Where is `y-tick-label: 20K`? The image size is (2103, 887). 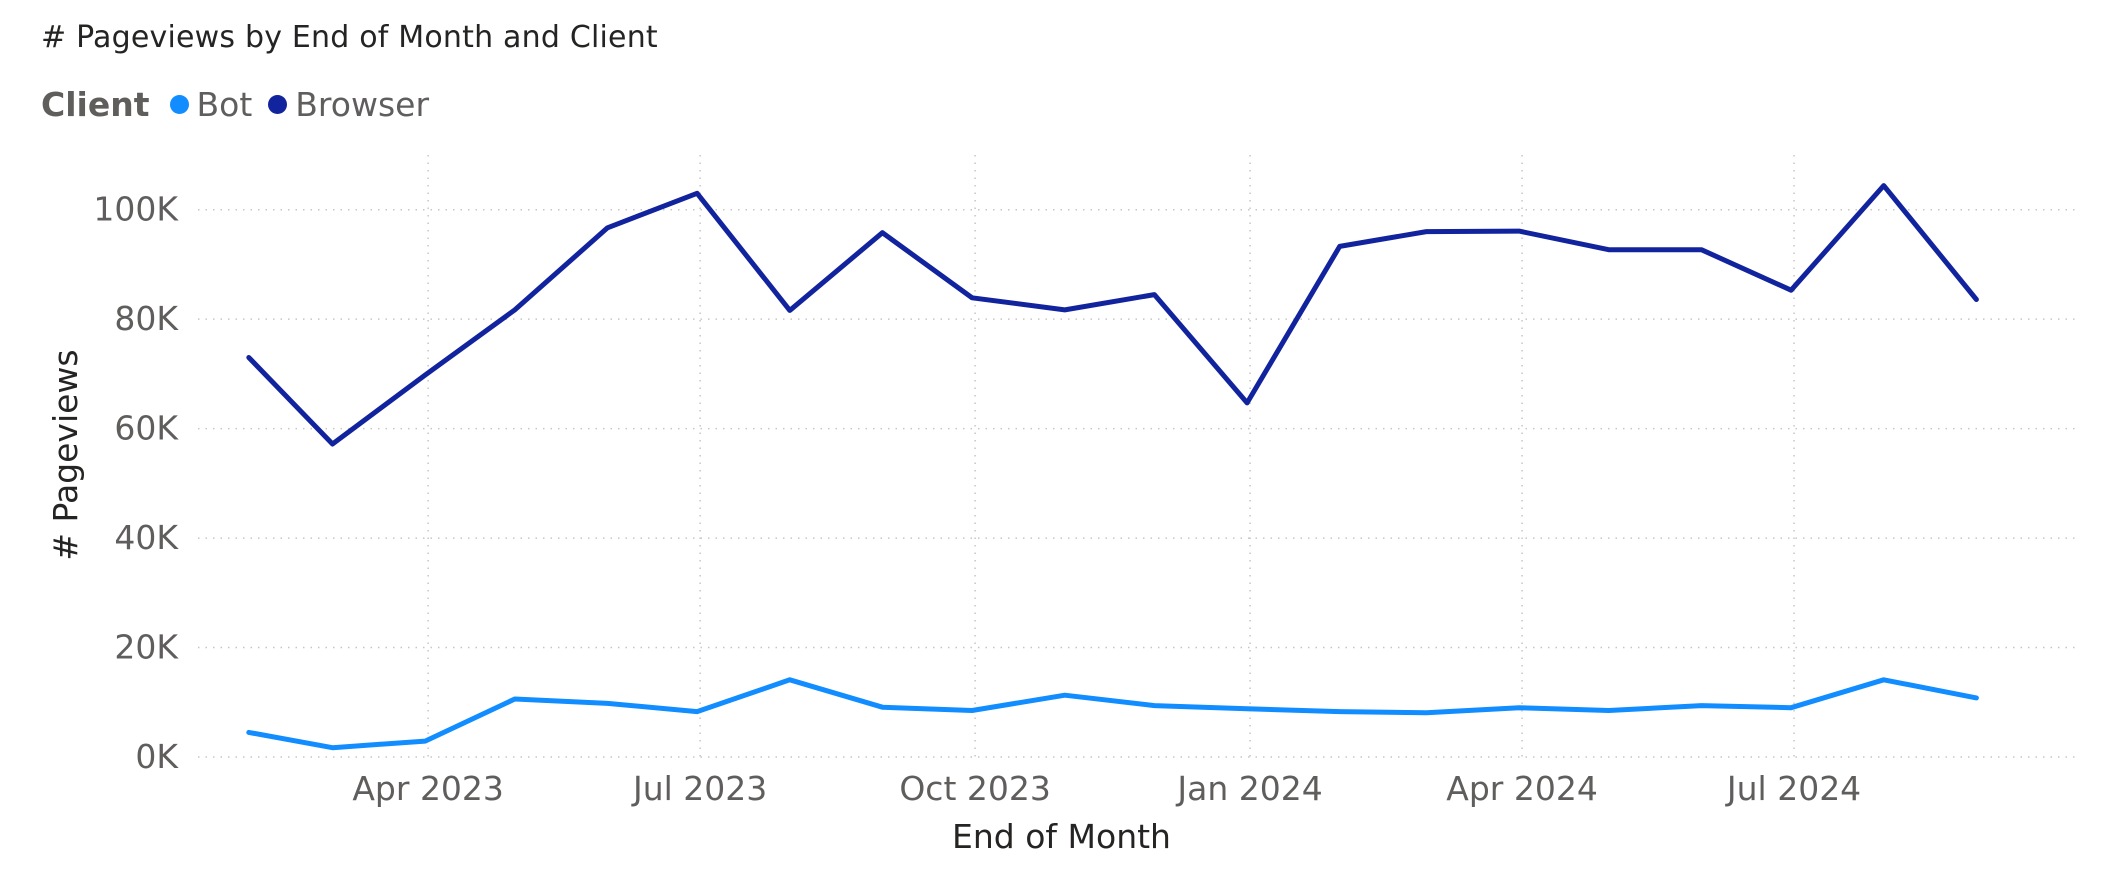 y-tick-label: 20K is located at coordinates (146, 647).